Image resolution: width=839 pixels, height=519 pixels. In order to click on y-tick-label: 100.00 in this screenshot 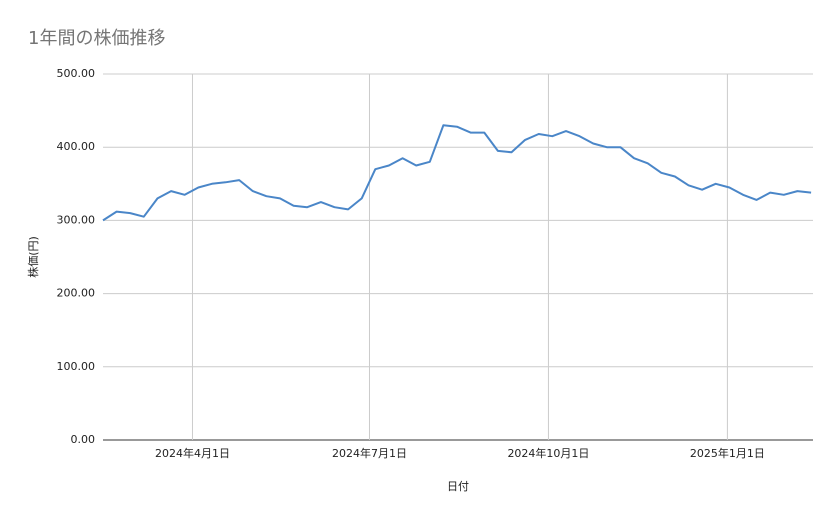, I will do `click(76, 366)`.